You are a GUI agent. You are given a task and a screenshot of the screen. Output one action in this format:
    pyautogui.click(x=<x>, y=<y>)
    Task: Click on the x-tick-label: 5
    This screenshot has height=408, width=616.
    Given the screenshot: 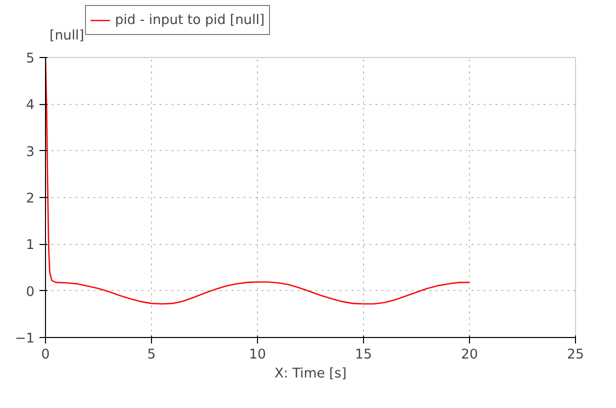 What is the action you would take?
    pyautogui.click(x=151, y=355)
    